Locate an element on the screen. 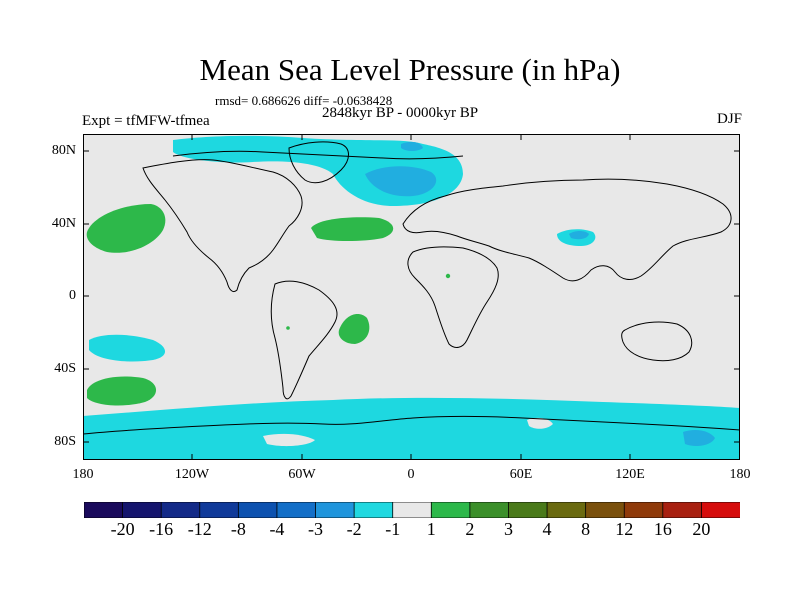 The height and width of the screenshot is (600, 800). time-period: 2848kyr BP - 0000kyr BP is located at coordinates (400, 113).